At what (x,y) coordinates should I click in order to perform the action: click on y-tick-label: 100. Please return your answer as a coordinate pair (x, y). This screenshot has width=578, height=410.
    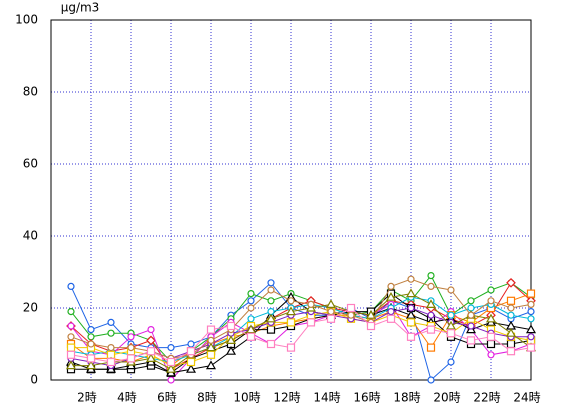
    Looking at the image, I should click on (26, 20).